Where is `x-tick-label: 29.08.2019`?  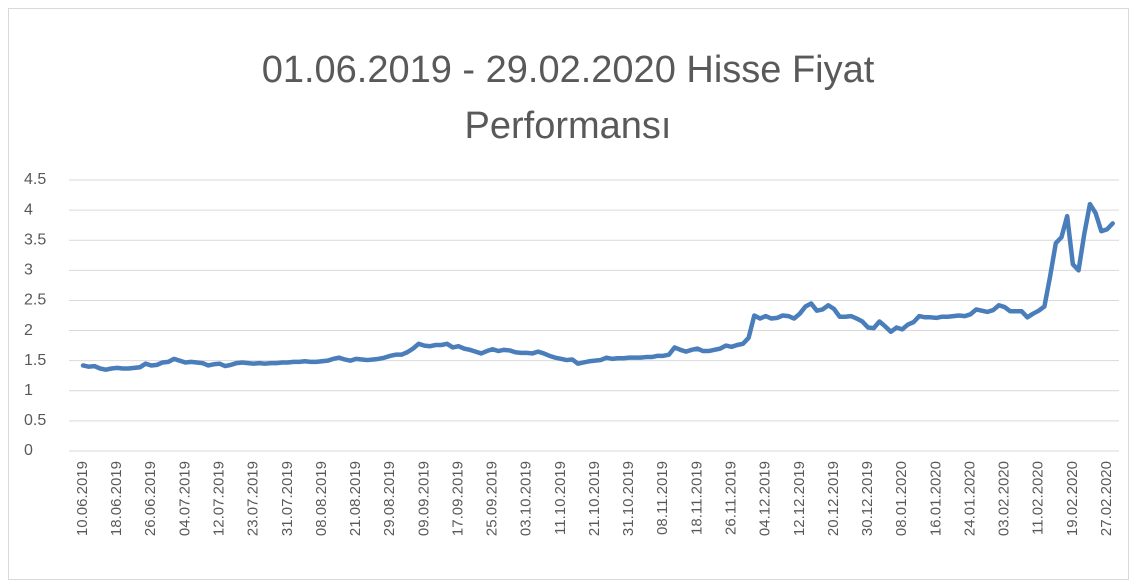
x-tick-label: 29.08.2019 is located at coordinates (389, 498).